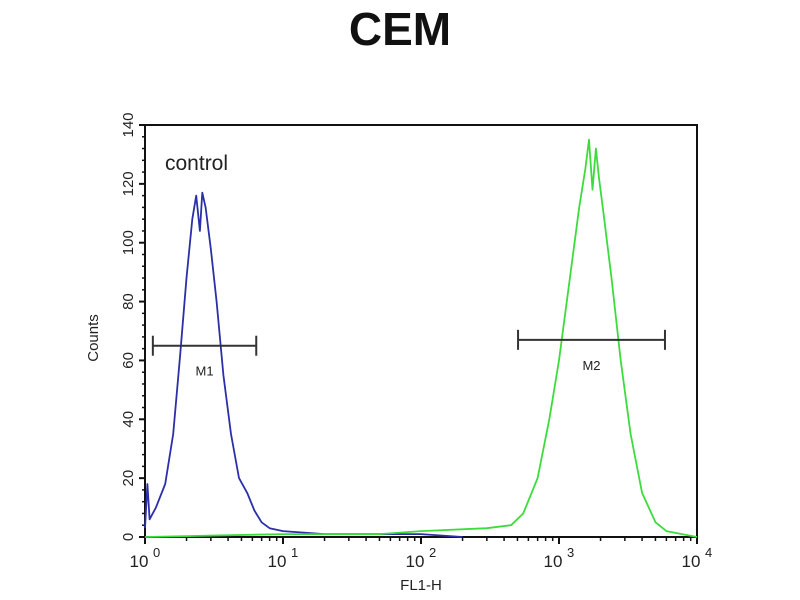 The image size is (800, 600). I want to click on x-tick-exponent: 3, so click(570, 552).